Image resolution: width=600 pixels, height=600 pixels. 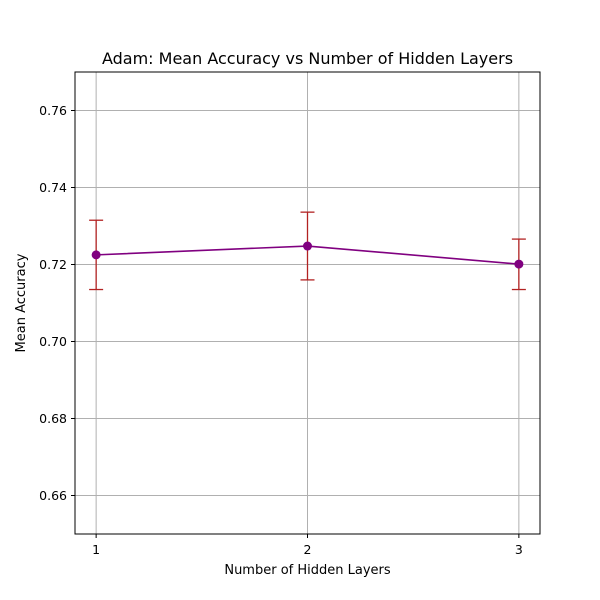 I want to click on y-tick-label: 0.70, so click(x=53, y=341).